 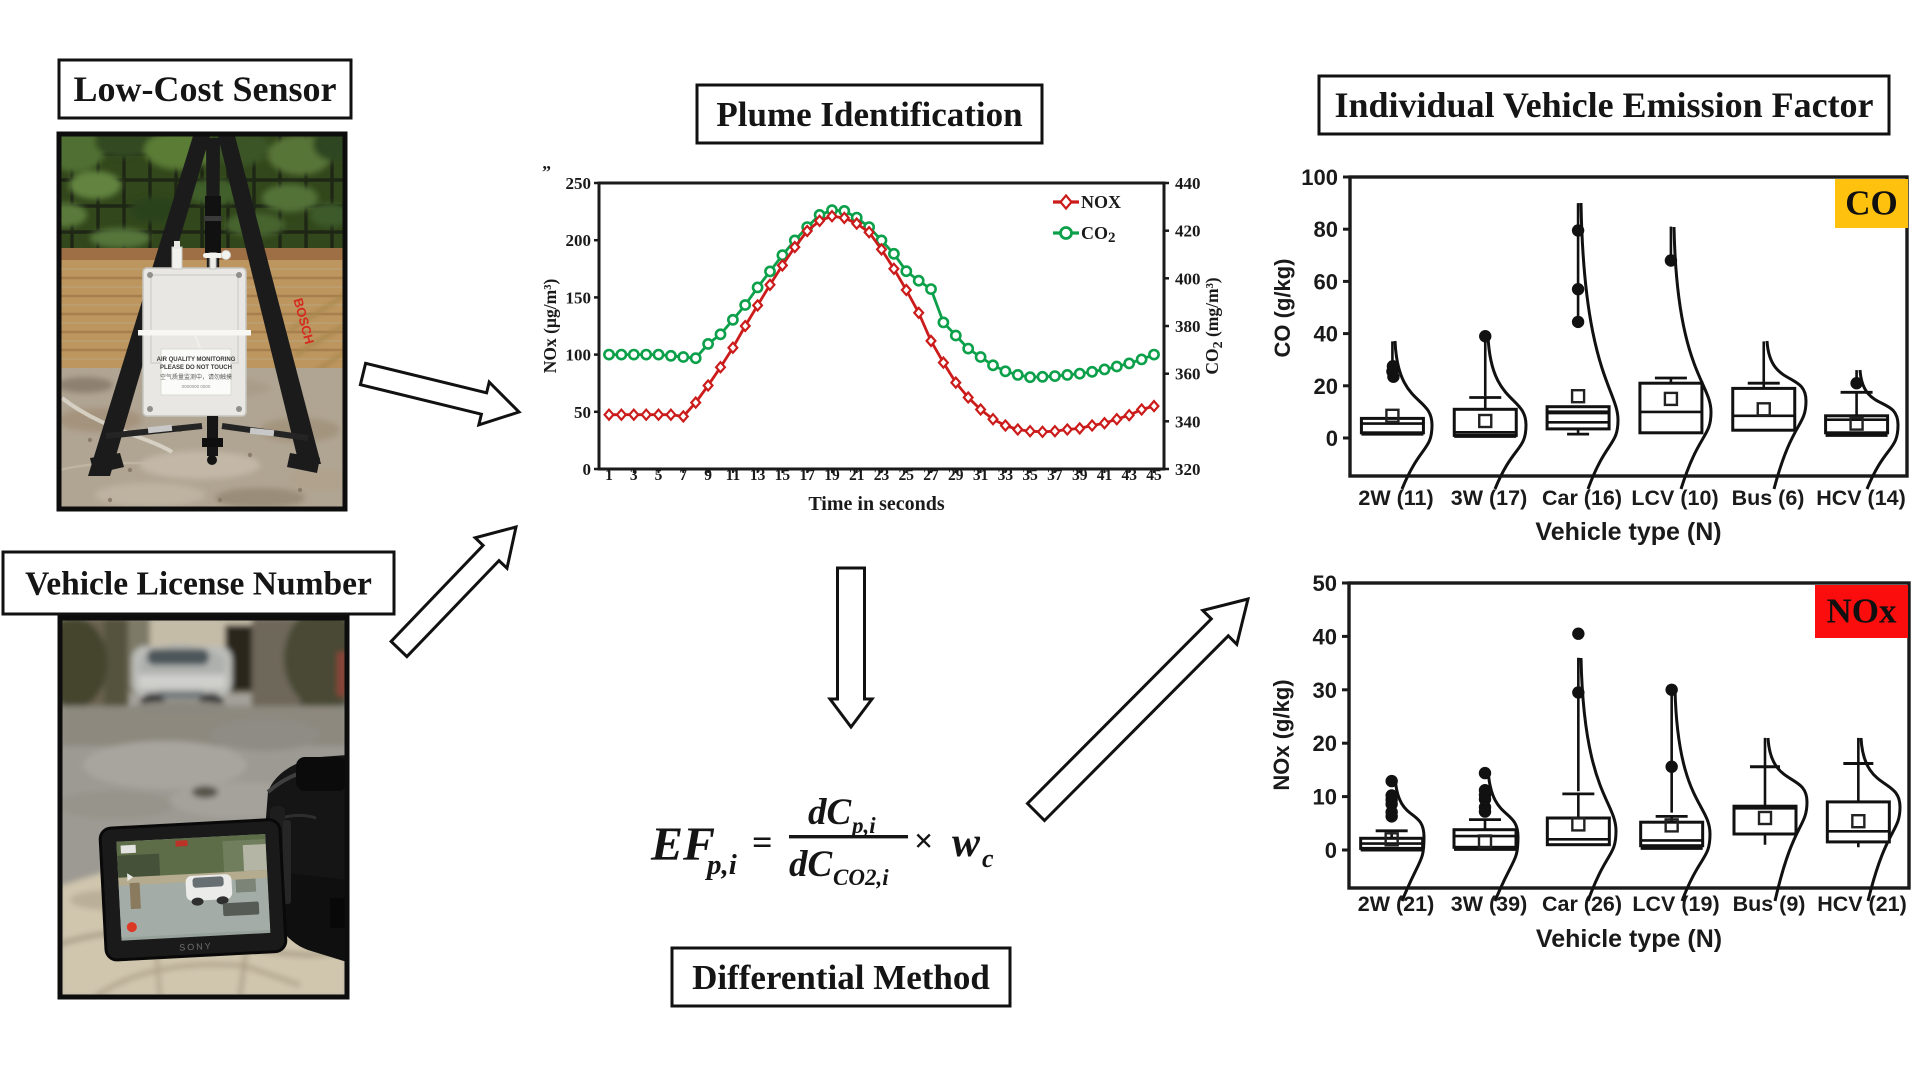 I want to click on svg-text: 3W (17), so click(x=1489, y=498).